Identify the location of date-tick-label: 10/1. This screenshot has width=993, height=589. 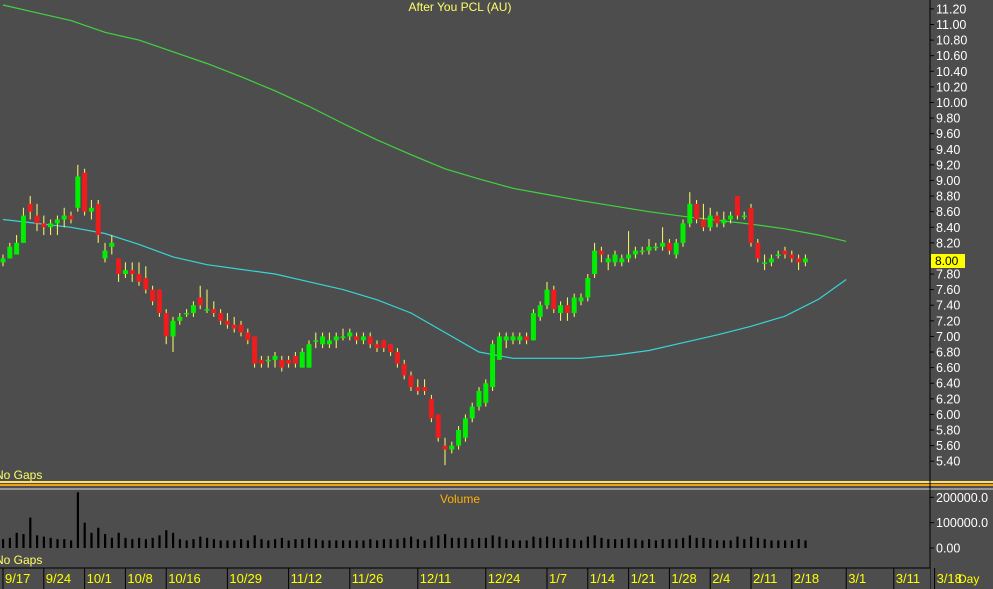
(99, 578).